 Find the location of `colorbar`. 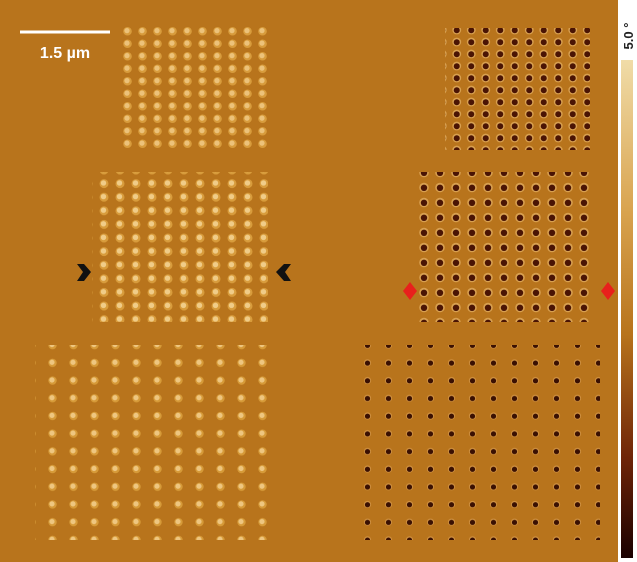

colorbar is located at coordinates (627, 309).